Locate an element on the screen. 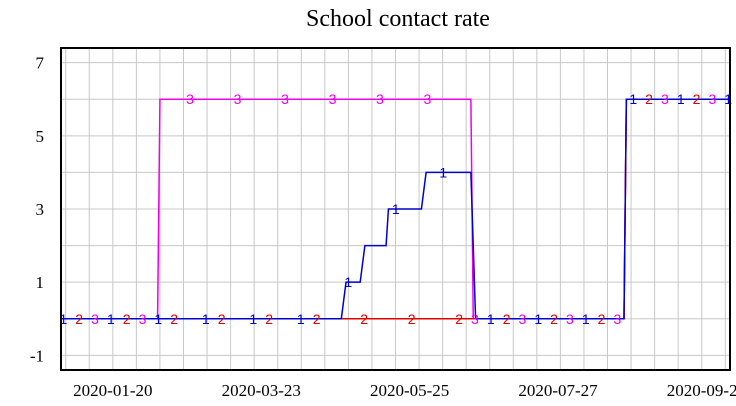 Image resolution: width=736 pixels, height=406 pixels. x-tick-label: 2020-09-28 is located at coordinates (701, 390).